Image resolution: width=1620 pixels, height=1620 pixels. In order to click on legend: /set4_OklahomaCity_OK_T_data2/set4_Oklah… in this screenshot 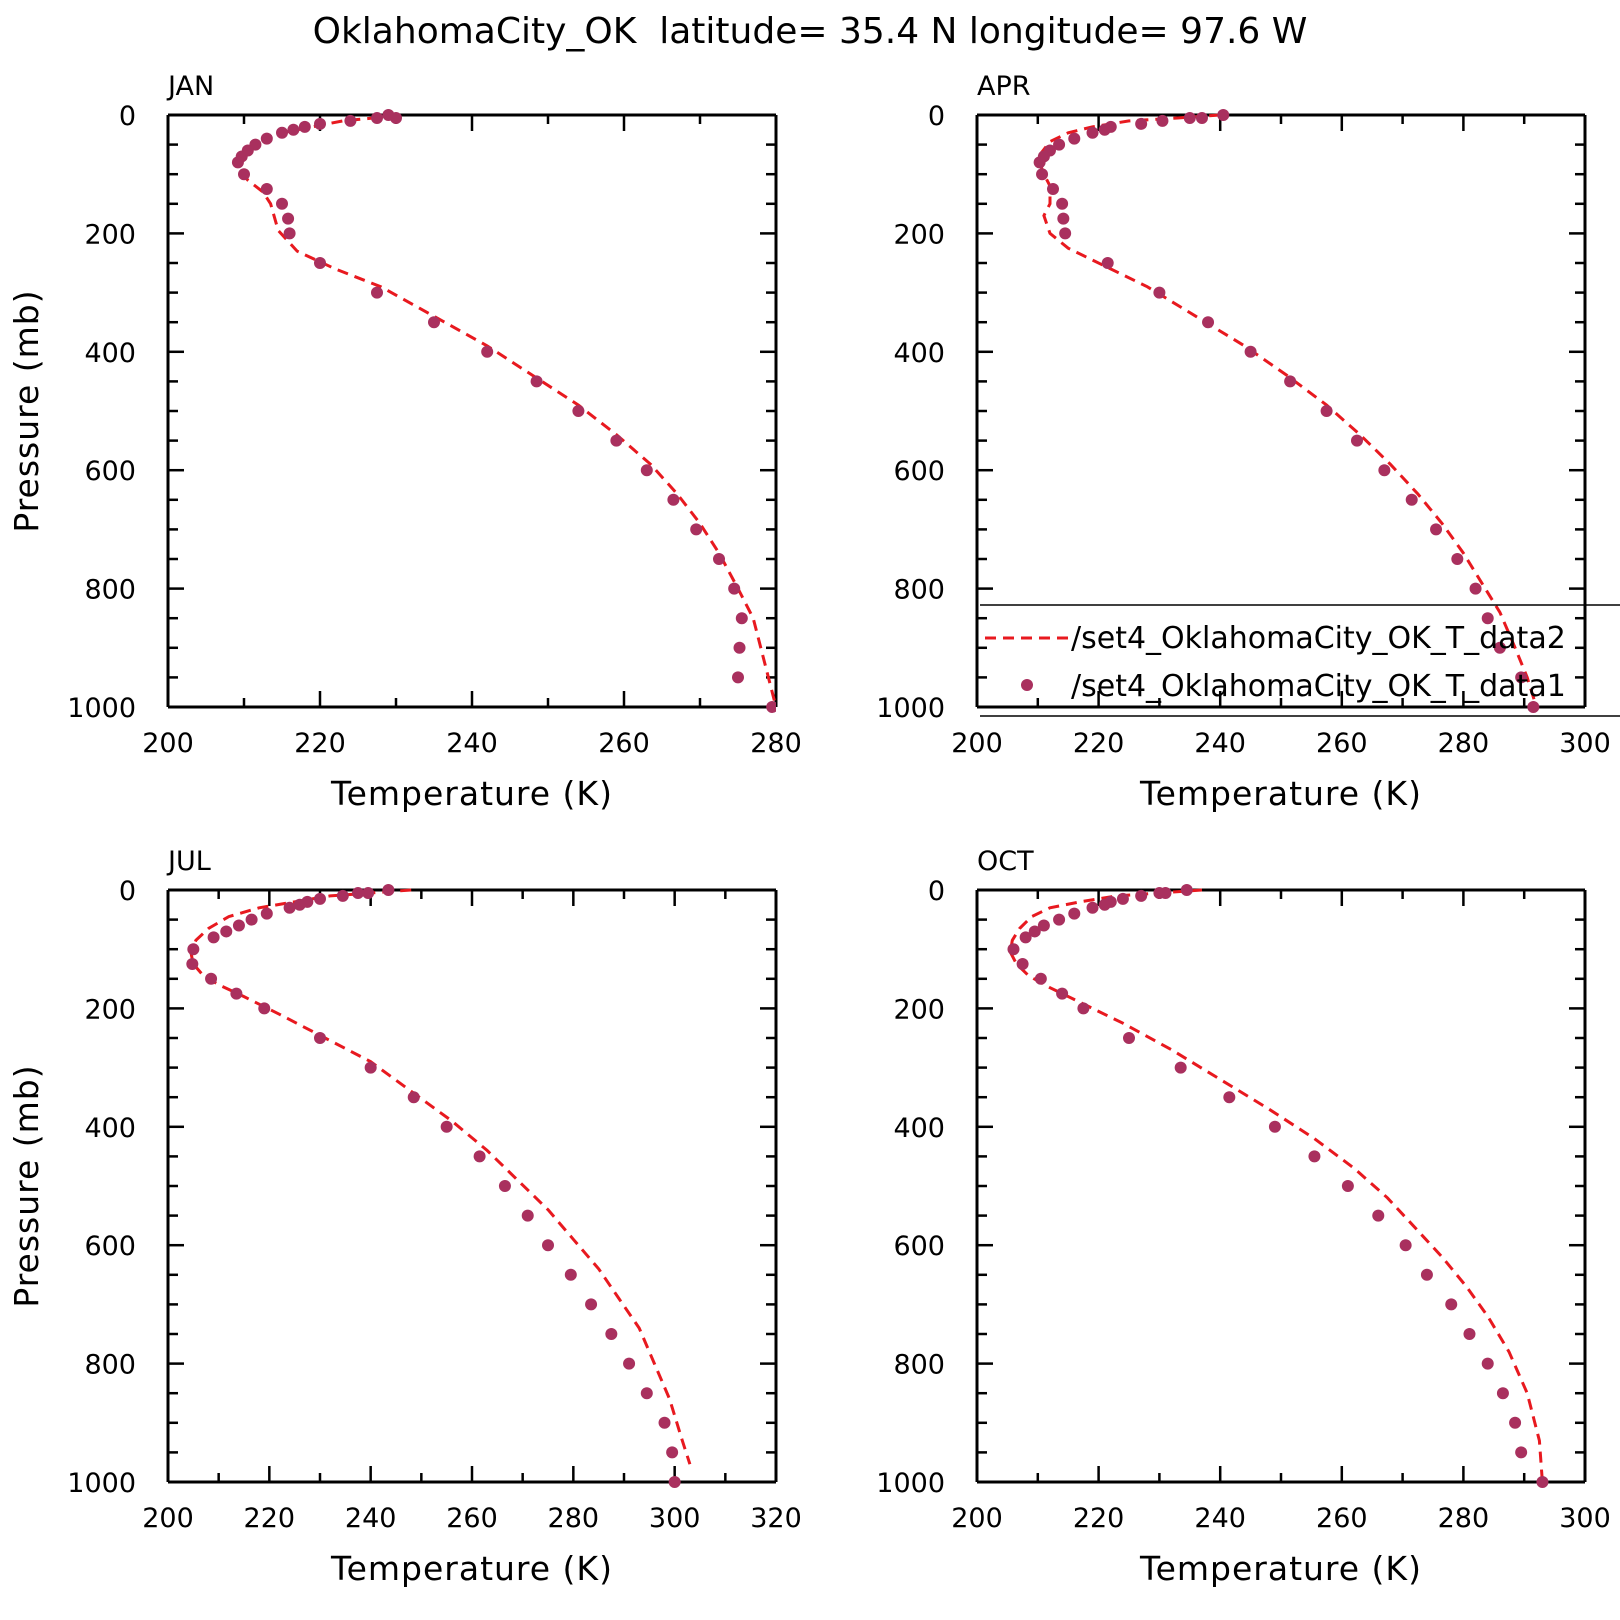, I will do `click(1300, 660)`.